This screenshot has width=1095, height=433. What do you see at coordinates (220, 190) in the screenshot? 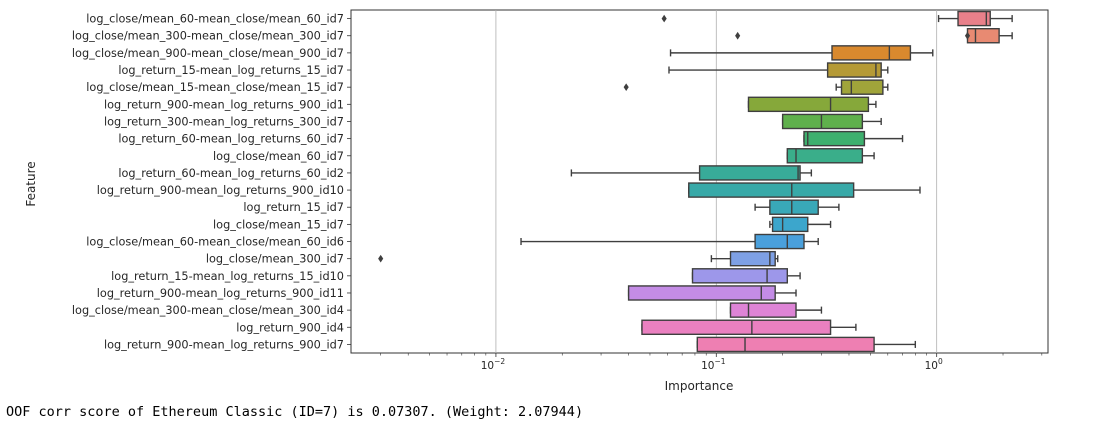
I see `y-tick-label: log_return_900-mean_log_returns_900_id10` at bounding box center [220, 190].